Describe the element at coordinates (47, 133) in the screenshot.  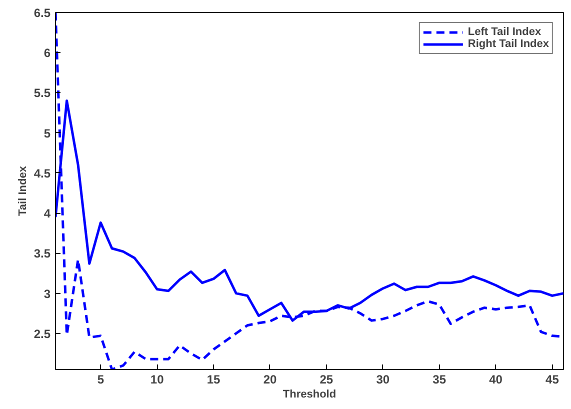
I see `y-tick-label: 5` at that location.